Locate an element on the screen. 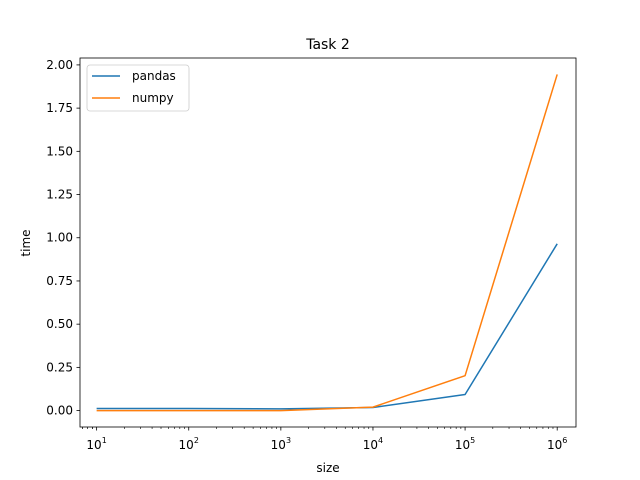 This screenshot has height=480, width=640. y-tick-label: 1.00 is located at coordinates (59, 238).